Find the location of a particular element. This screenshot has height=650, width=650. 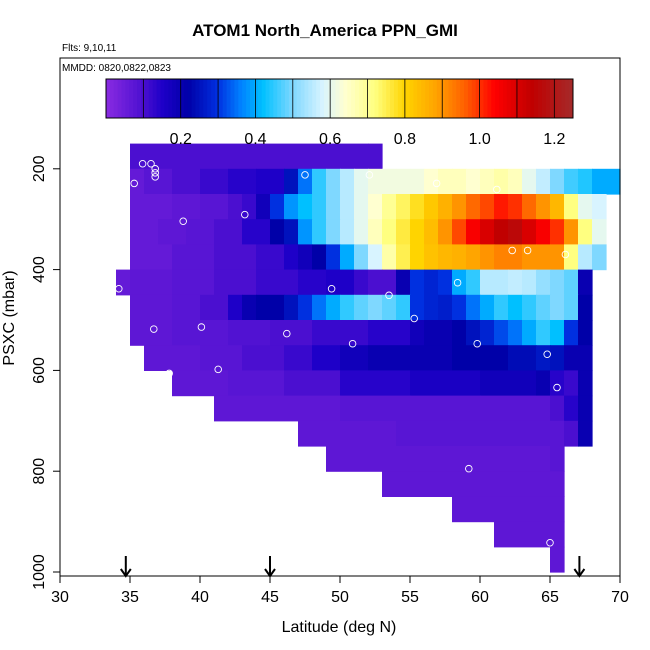

x-axis-label: Latitude (deg N) is located at coordinates (339, 627).